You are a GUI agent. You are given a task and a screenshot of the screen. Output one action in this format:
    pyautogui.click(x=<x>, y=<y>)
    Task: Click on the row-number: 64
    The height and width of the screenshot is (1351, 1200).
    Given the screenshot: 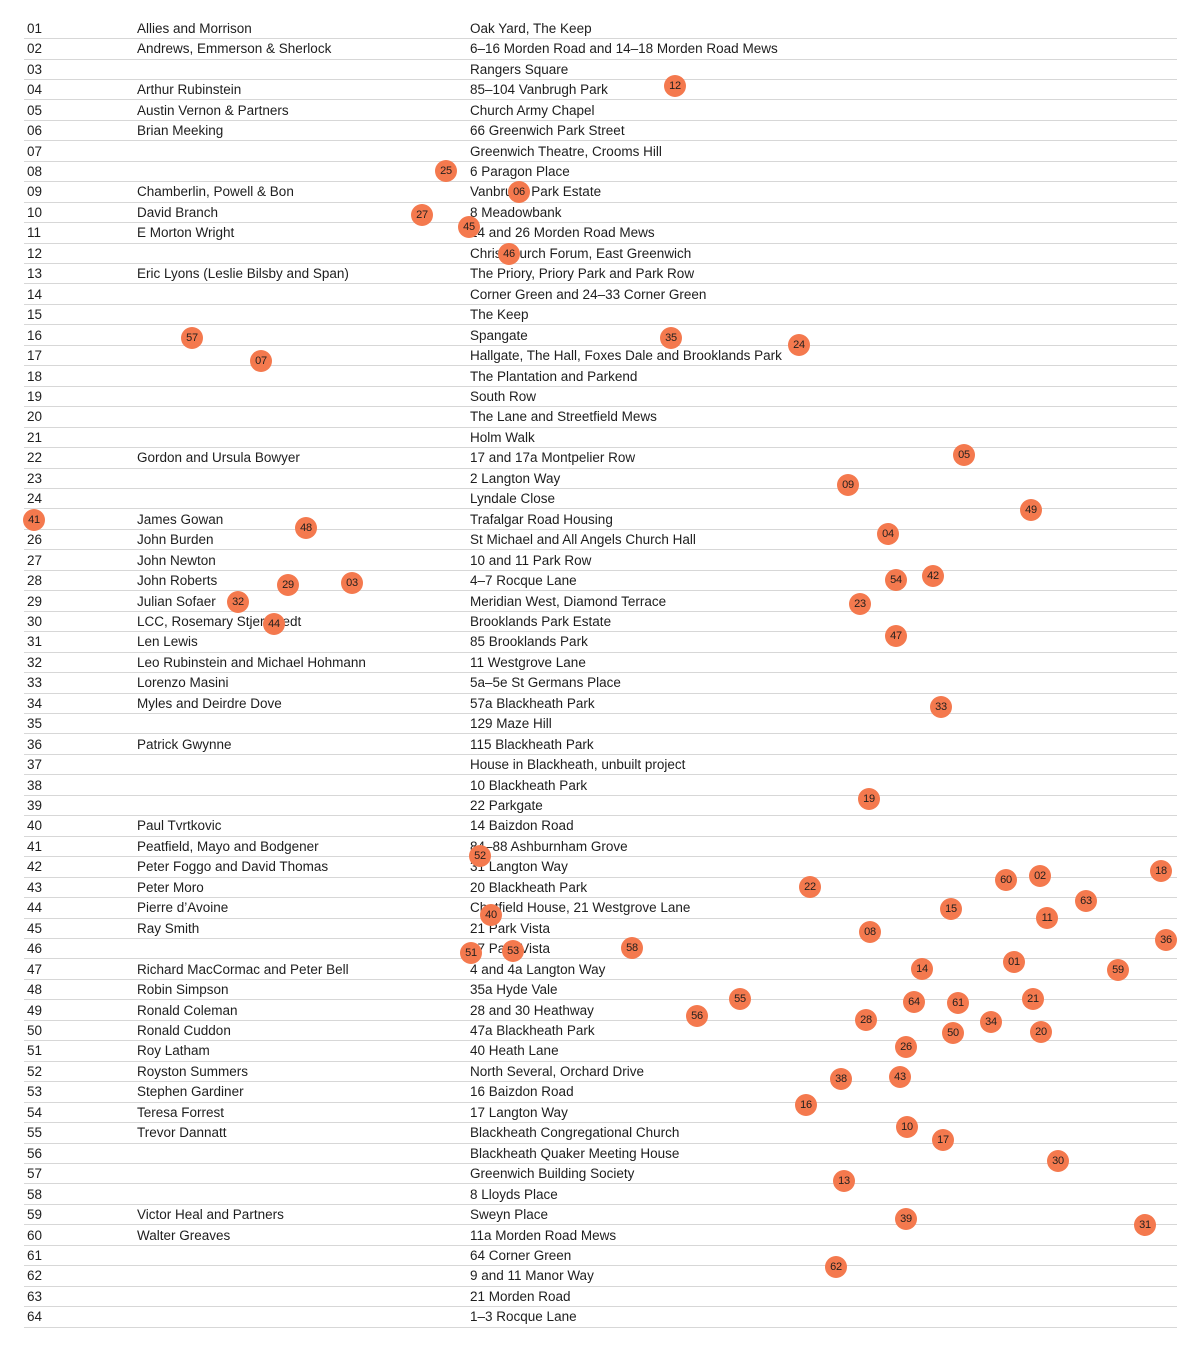 What is the action you would take?
    pyautogui.click(x=35, y=1317)
    